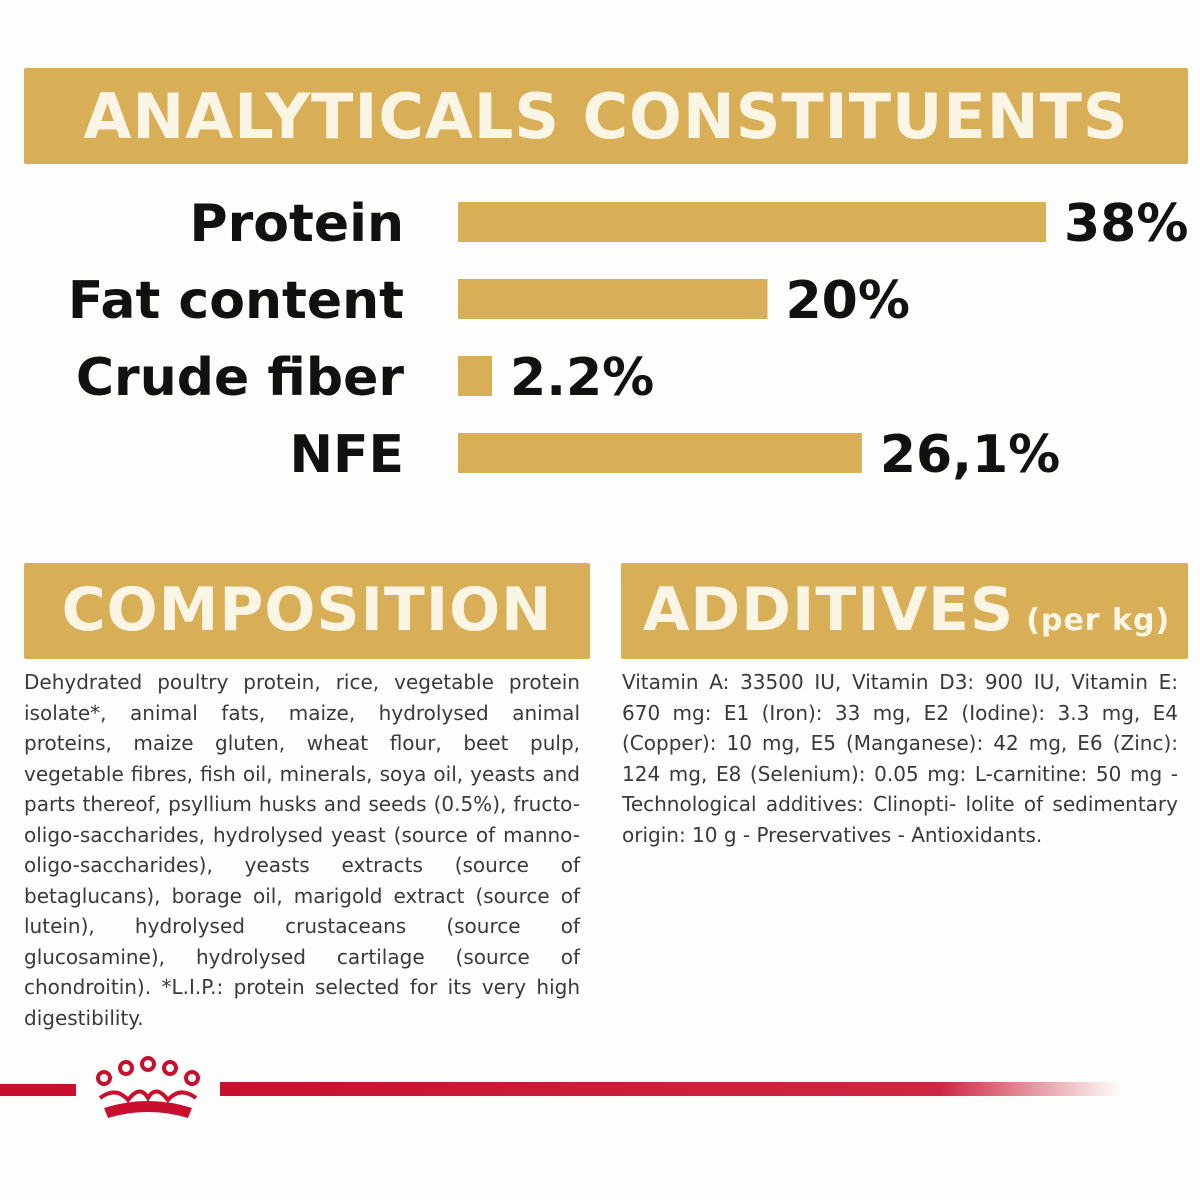 The width and height of the screenshot is (1200, 1200). I want to click on value-label: 38%, so click(1126, 224).